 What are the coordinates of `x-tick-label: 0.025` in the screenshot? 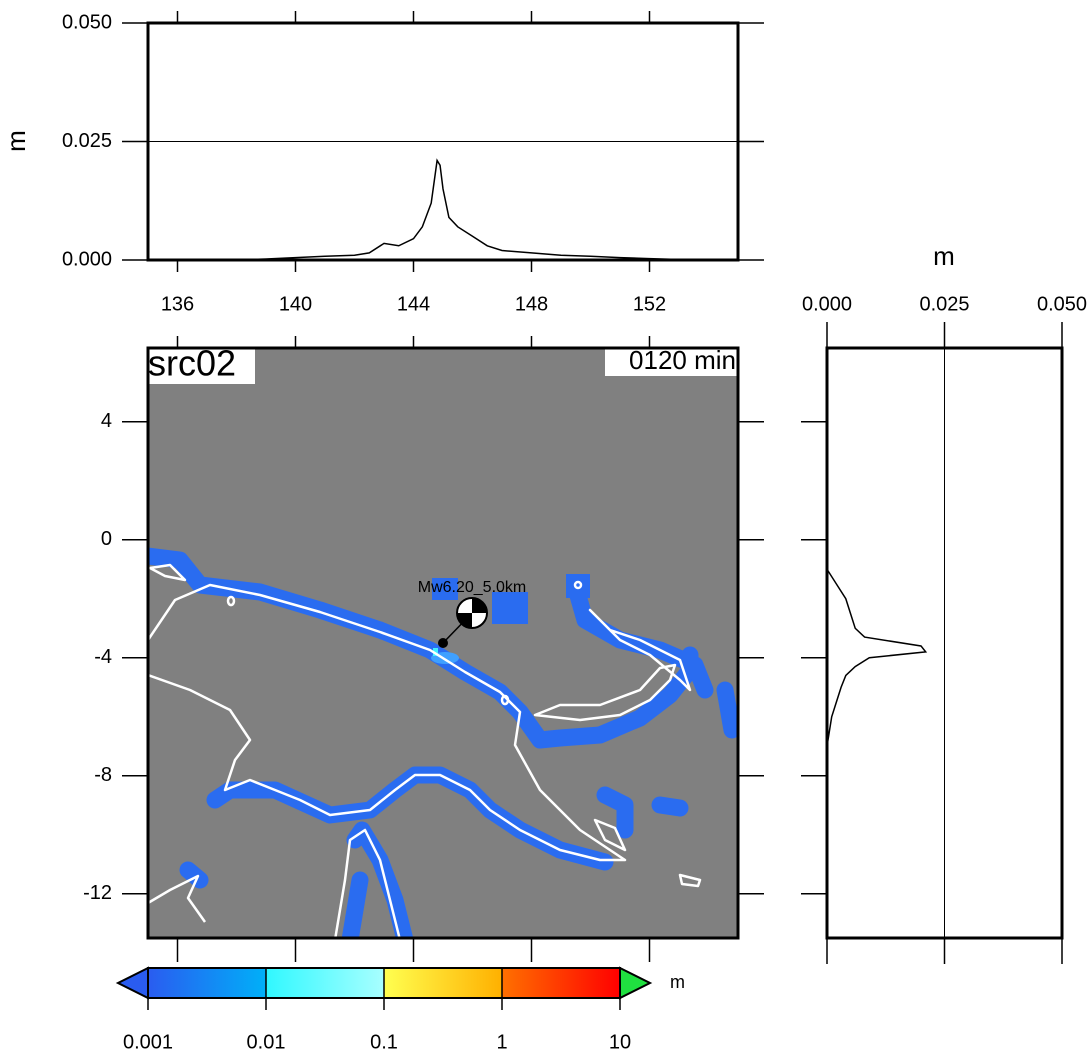 It's located at (944, 304).